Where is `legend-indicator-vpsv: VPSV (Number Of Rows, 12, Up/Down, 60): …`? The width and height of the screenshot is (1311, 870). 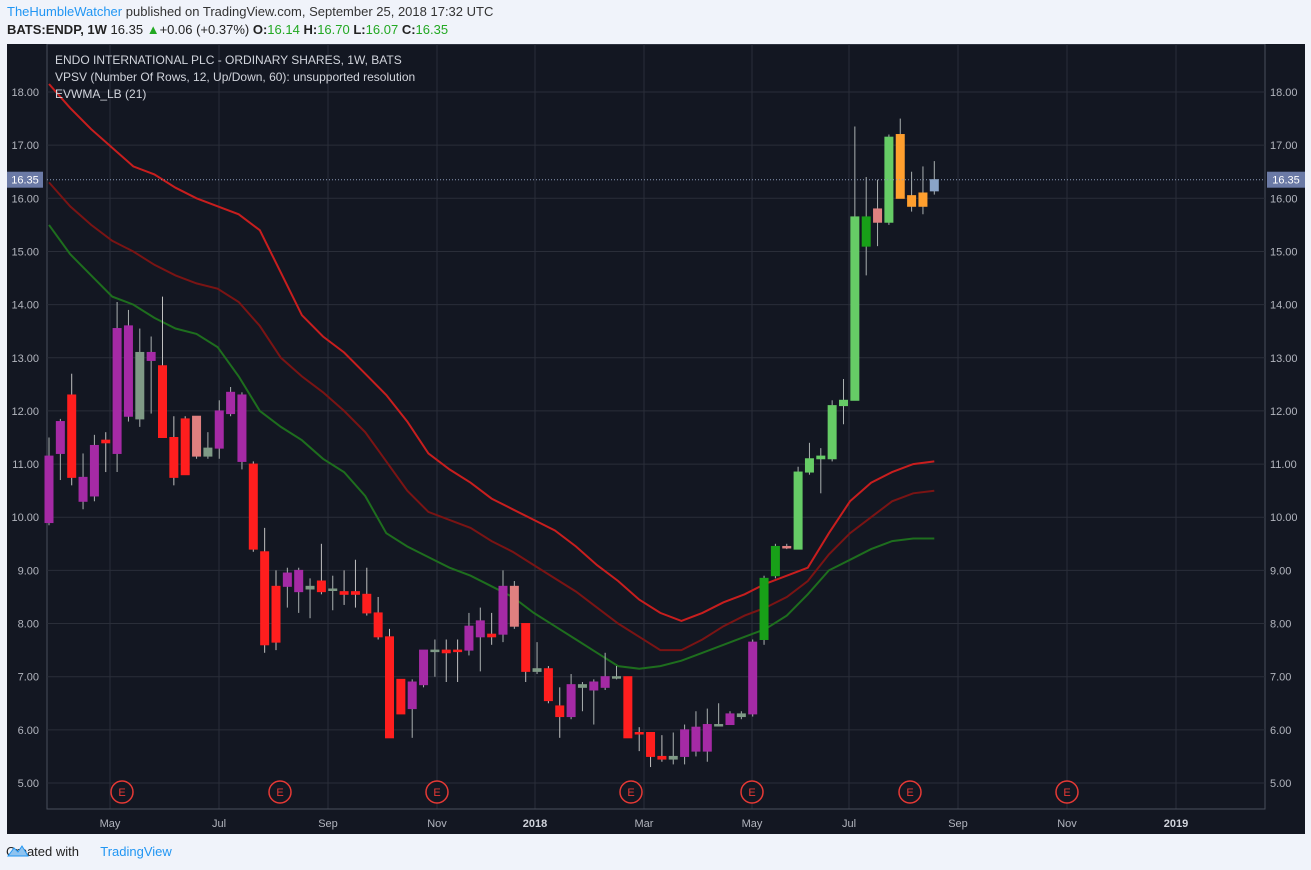
legend-indicator-vpsv: VPSV (Number Of Rows, 12, Up/Down, 60): … is located at coordinates (235, 77).